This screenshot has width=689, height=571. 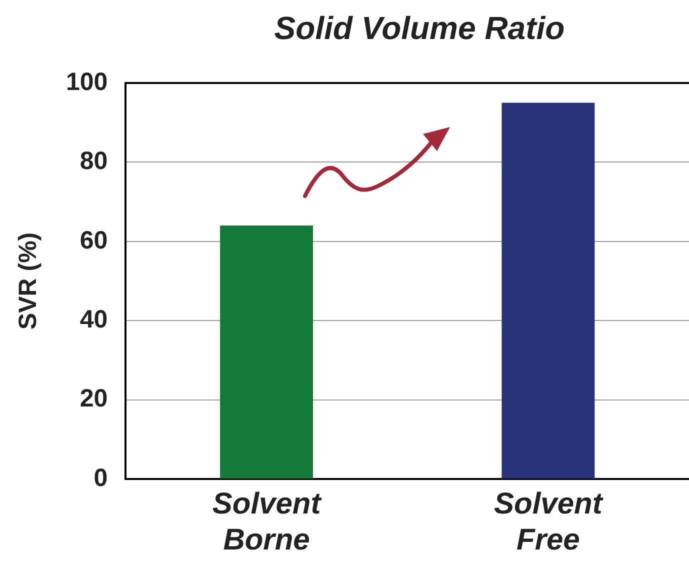 What do you see at coordinates (28, 281) in the screenshot?
I see `y-axis-title: SVR (%)` at bounding box center [28, 281].